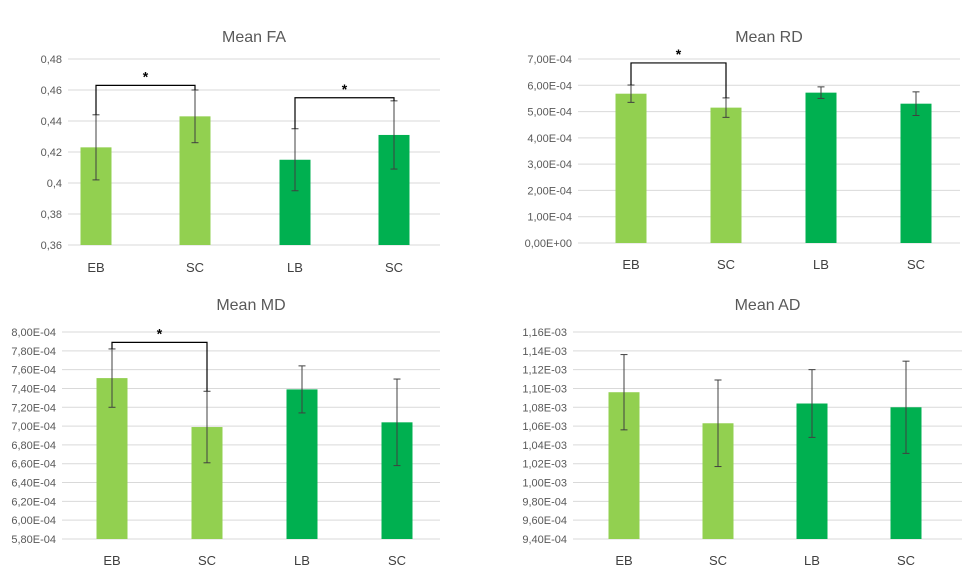 This screenshot has width=973, height=580. What do you see at coordinates (544, 333) in the screenshot?
I see `y-tick-label: 1,16E-03` at bounding box center [544, 333].